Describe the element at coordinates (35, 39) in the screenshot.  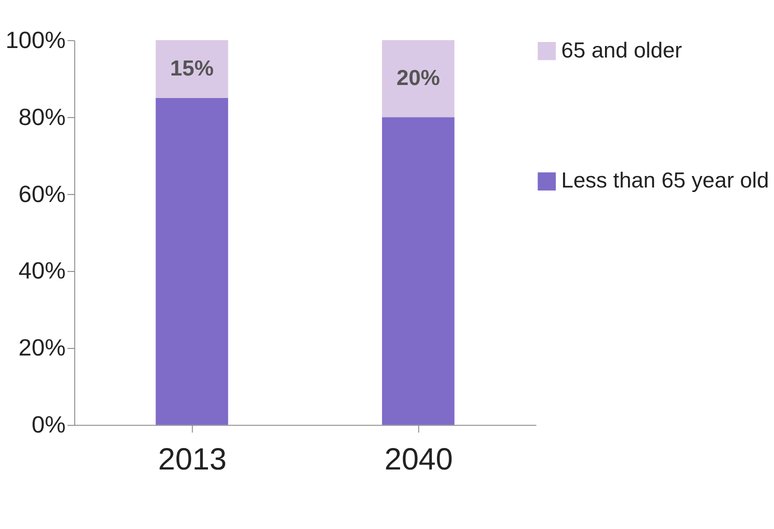
I see `y-tick-label: 100%` at that location.